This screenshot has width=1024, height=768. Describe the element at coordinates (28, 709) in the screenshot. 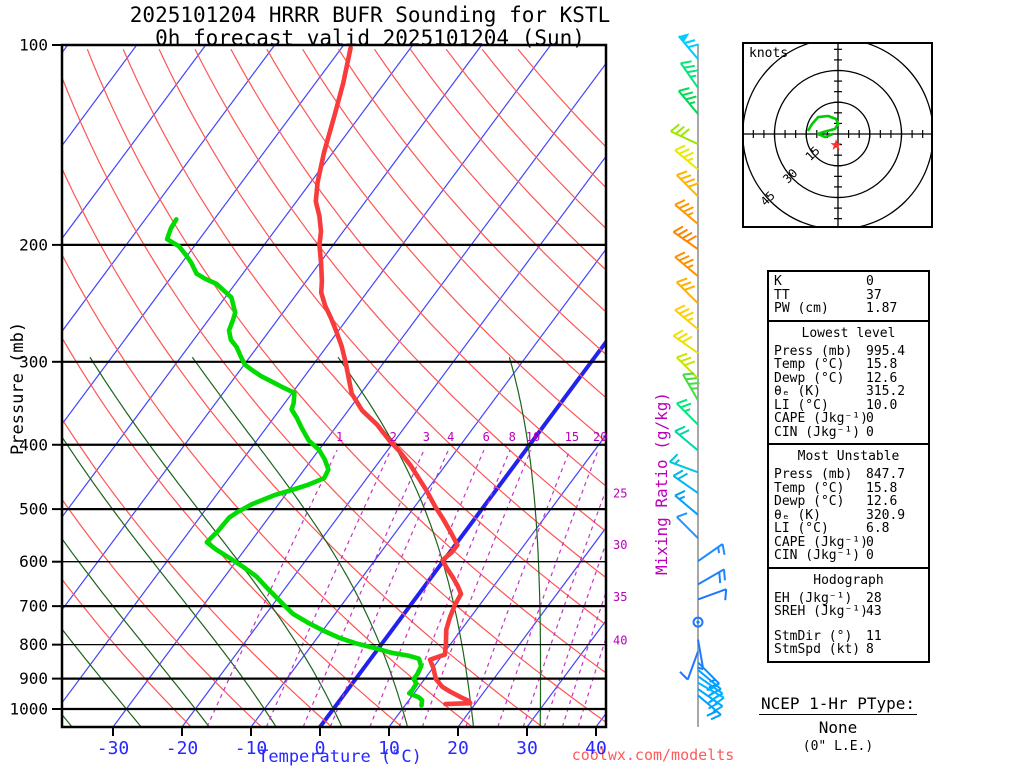

I see `pressure-tick-label: 1000` at that location.